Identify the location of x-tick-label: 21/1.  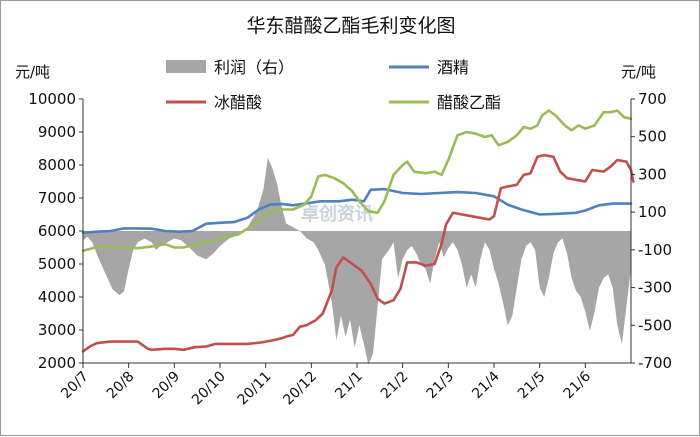
(349, 386).